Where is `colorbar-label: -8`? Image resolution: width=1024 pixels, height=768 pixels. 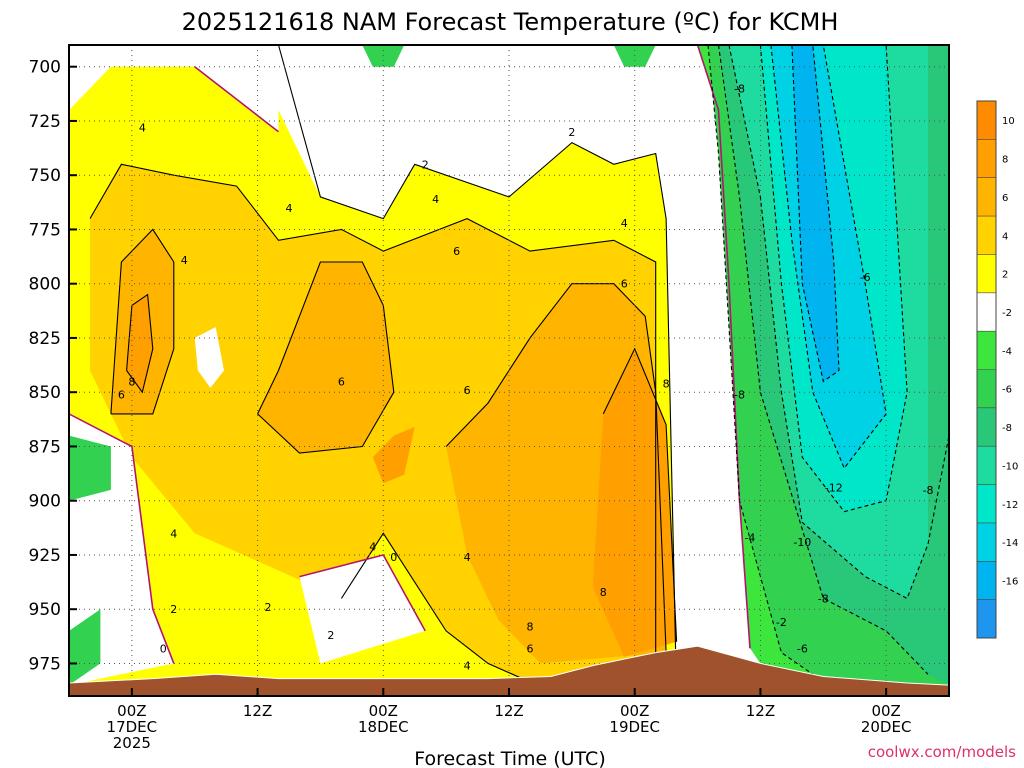 colorbar-label: -8 is located at coordinates (1007, 428).